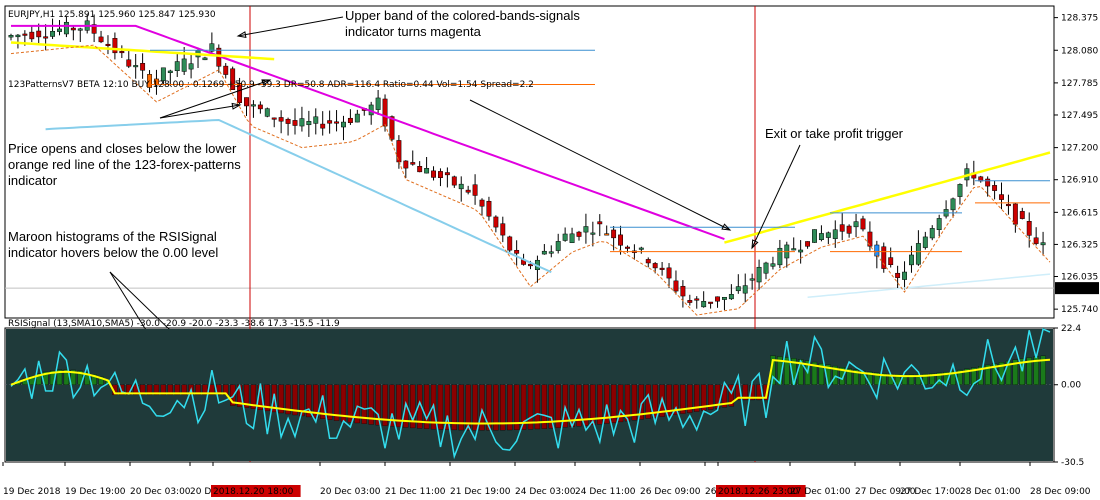 Image resolution: width=1100 pixels, height=500 pixels. What do you see at coordinates (1079, 181) in the screenshot?
I see `price-tick-label: 126.910` at bounding box center [1079, 181].